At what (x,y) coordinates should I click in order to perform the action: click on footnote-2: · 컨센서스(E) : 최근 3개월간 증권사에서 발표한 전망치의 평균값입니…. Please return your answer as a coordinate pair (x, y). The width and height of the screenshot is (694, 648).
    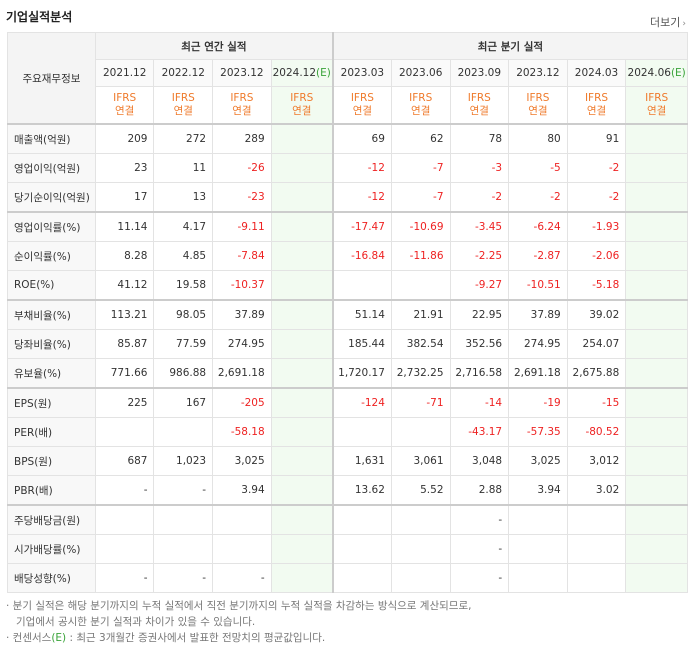
    Looking at the image, I should click on (166, 638).